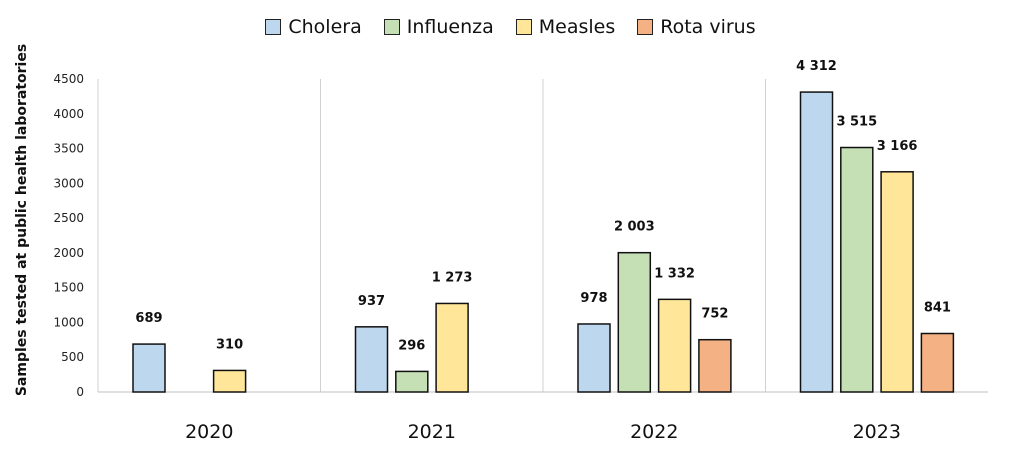 This screenshot has width=1021, height=459. I want to click on legend-label: Cholera, so click(325, 27).